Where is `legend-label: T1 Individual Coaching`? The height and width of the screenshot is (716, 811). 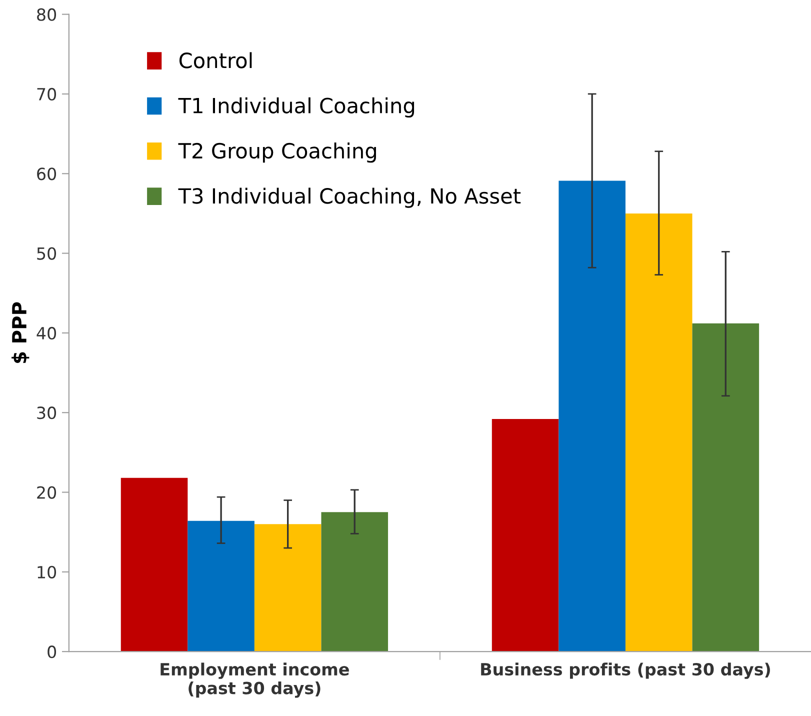
legend-label: T1 Individual Coaching is located at coordinates (296, 107).